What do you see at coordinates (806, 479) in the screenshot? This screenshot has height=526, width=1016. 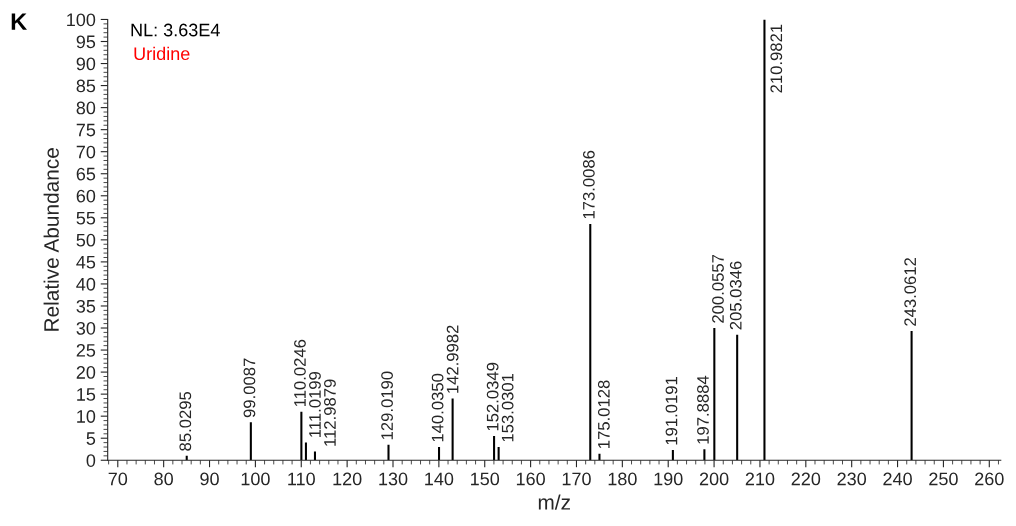 I see `x-tick-label: 220` at bounding box center [806, 479].